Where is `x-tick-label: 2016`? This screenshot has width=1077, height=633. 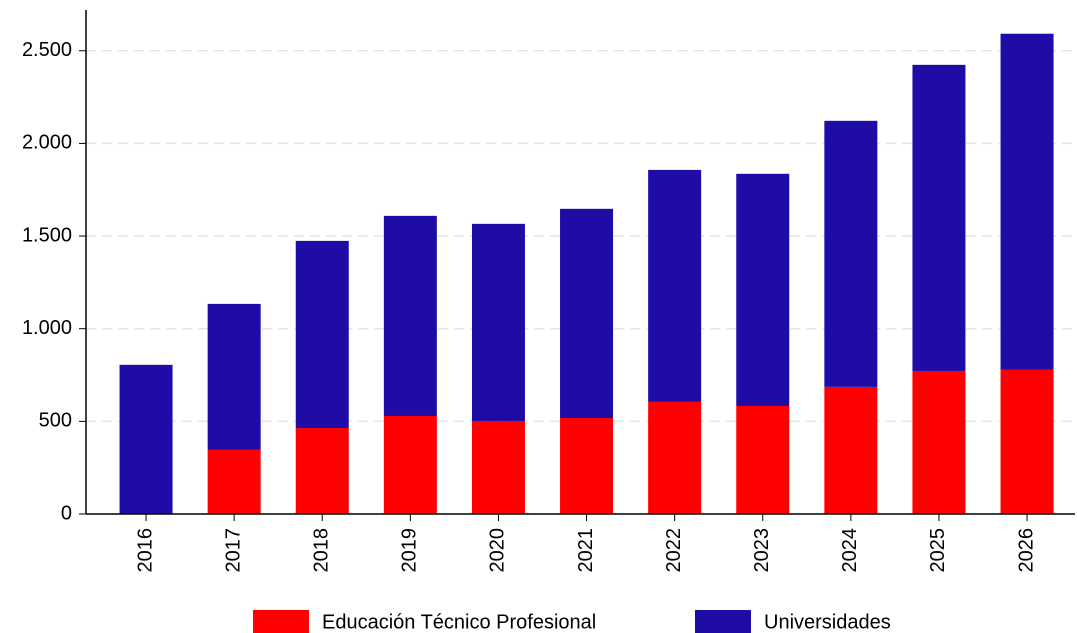
x-tick-label: 2016 is located at coordinates (145, 550).